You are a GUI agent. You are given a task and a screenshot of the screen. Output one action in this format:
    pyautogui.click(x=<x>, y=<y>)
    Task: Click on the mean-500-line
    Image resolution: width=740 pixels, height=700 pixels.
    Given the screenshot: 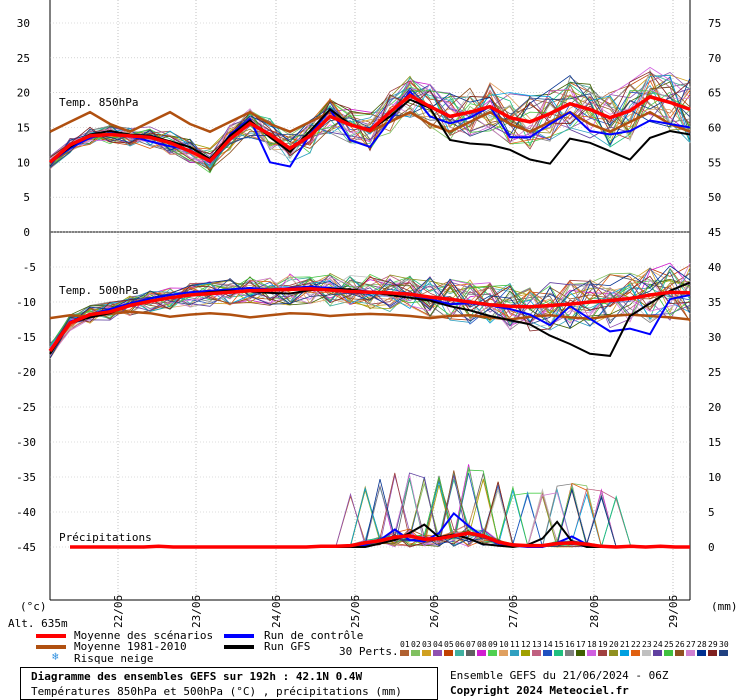 What is the action you would take?
    pyautogui.click(x=369, y=319)
    